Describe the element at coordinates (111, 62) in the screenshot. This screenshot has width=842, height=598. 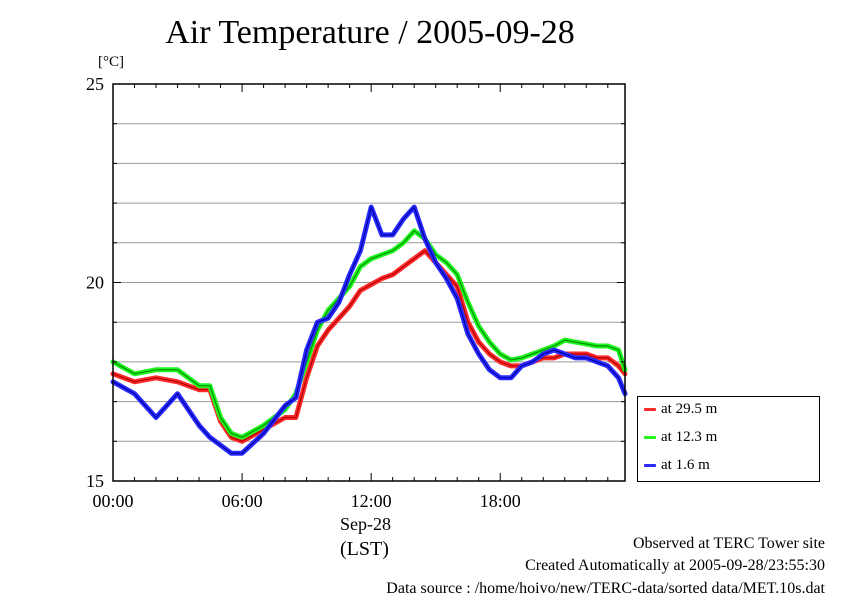
I see `y-axis-unit: [°C]` at that location.